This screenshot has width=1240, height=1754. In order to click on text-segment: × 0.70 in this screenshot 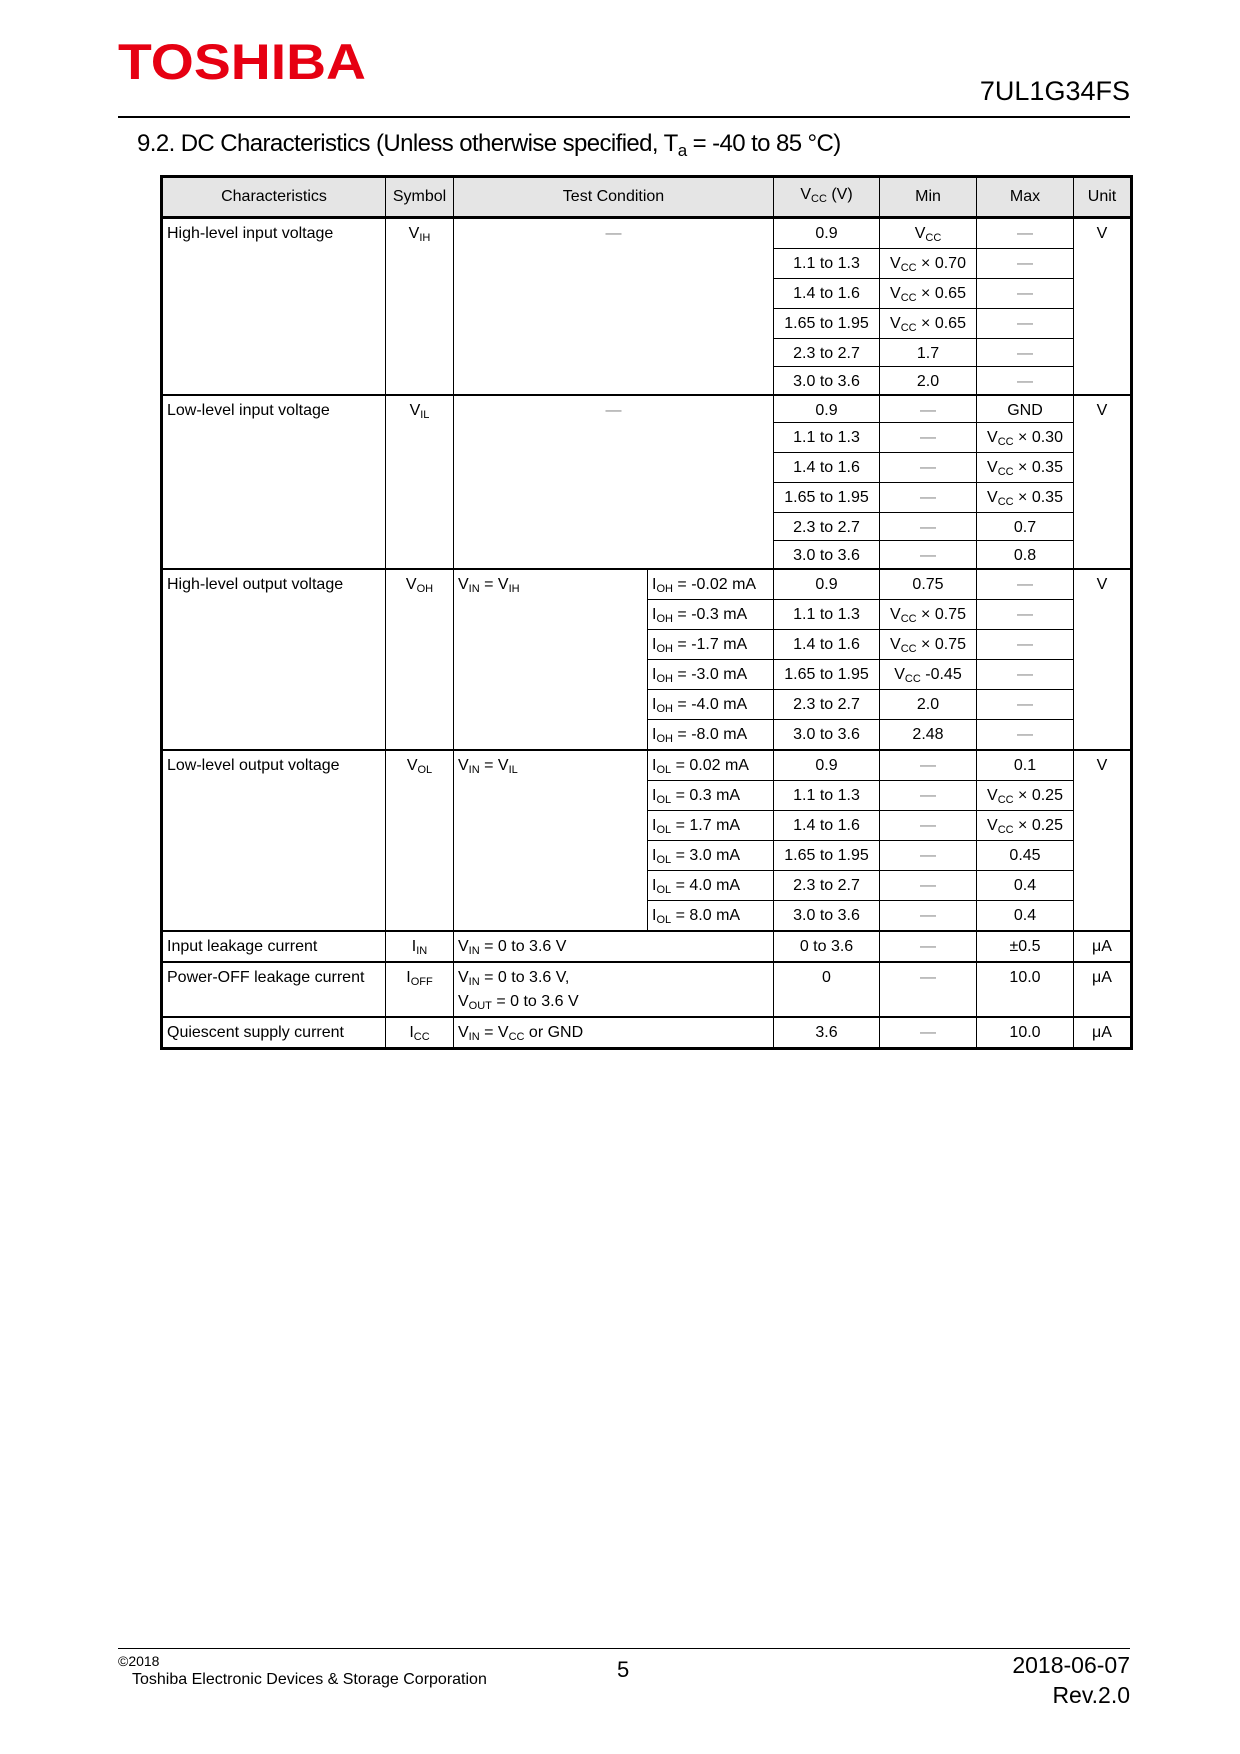, I will do `click(941, 263)`.